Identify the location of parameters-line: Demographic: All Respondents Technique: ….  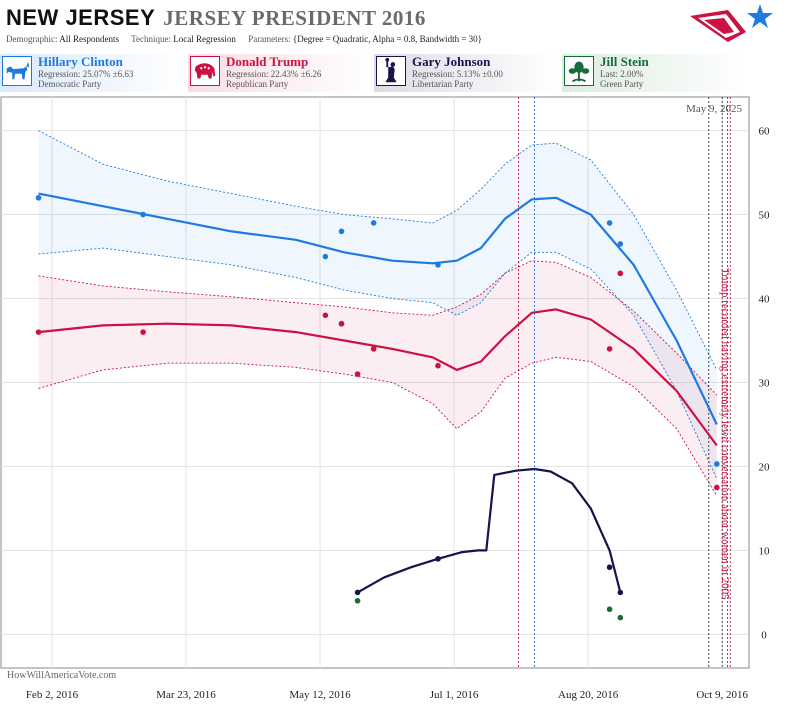
(244, 39).